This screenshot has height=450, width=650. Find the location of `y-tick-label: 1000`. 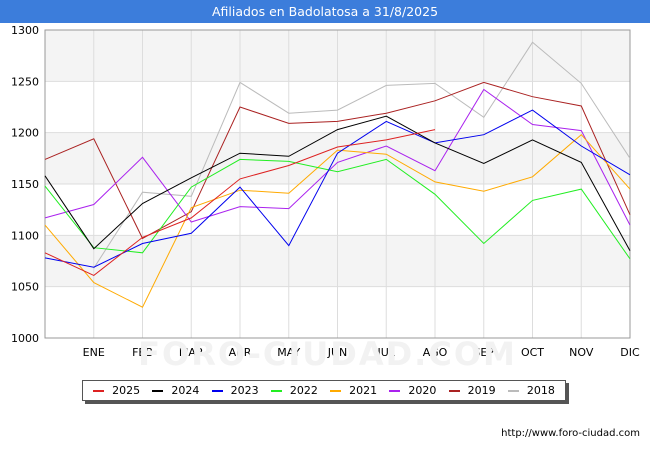

y-tick-label: 1000 is located at coordinates (25, 338).